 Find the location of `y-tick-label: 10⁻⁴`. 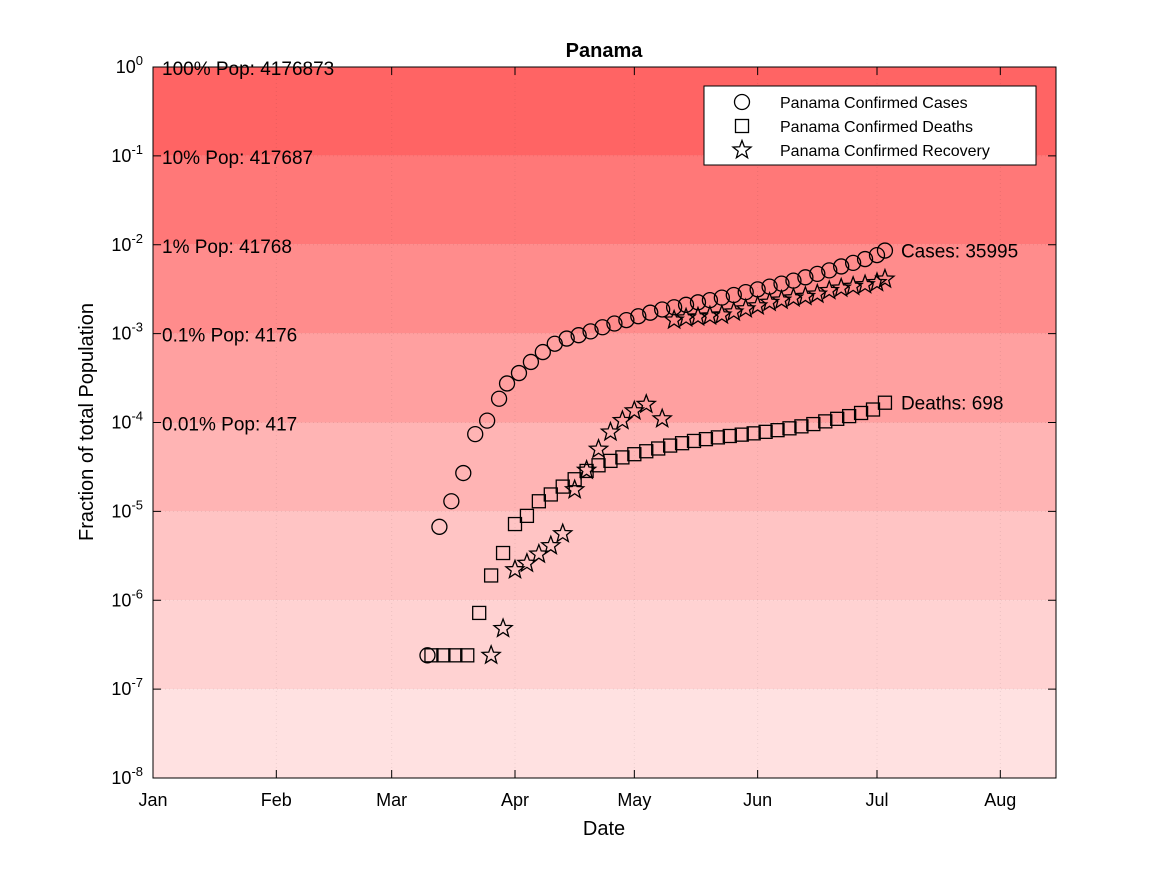

y-tick-label: 10⁻⁴ is located at coordinates (127, 421).